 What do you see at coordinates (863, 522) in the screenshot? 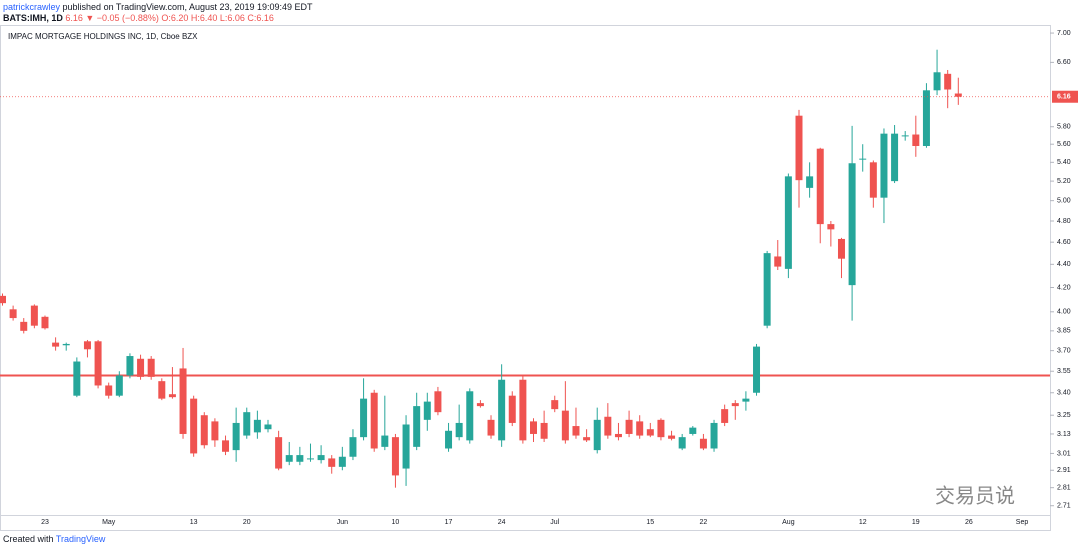
I see `x-tick-label: 12` at bounding box center [863, 522].